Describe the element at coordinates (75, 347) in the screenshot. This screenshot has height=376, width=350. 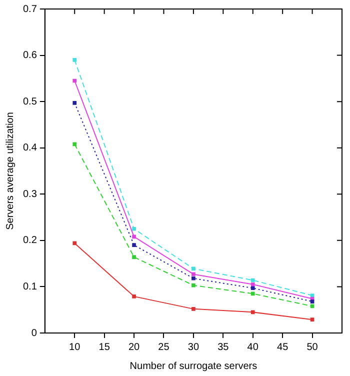
I see `x-tick-label: 10` at that location.